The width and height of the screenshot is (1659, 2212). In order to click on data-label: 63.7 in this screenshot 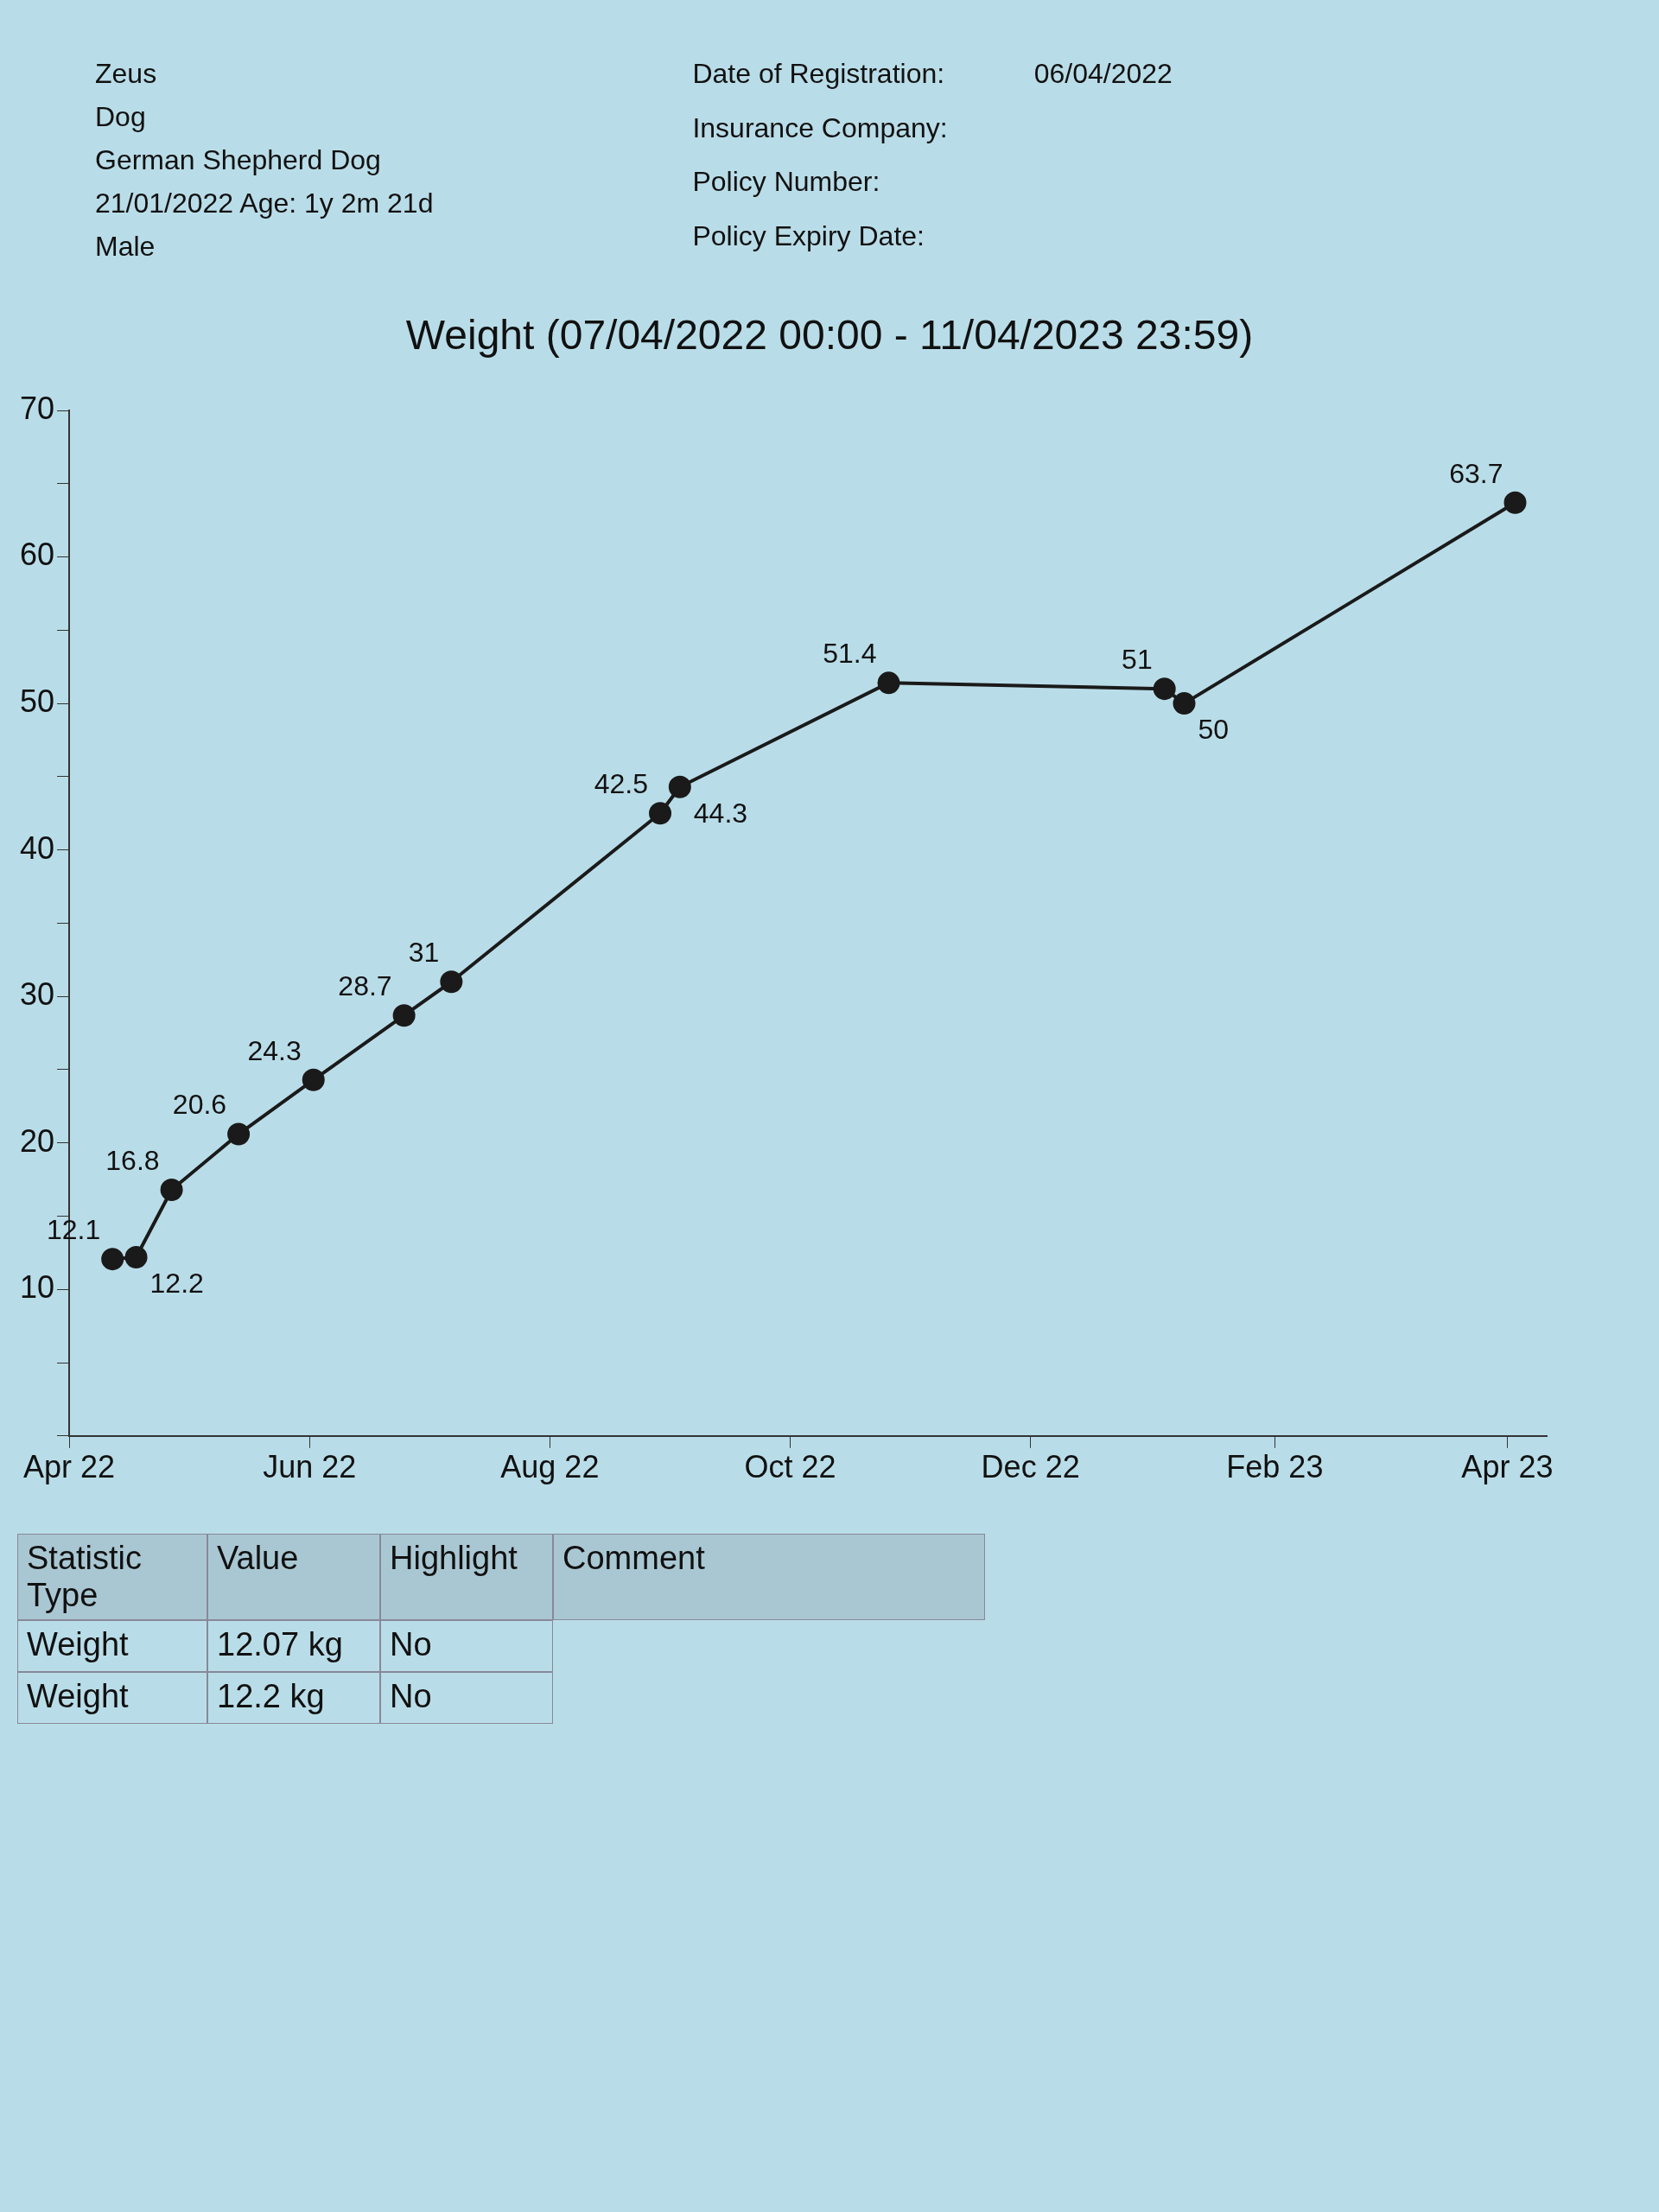, I will do `click(1476, 473)`.